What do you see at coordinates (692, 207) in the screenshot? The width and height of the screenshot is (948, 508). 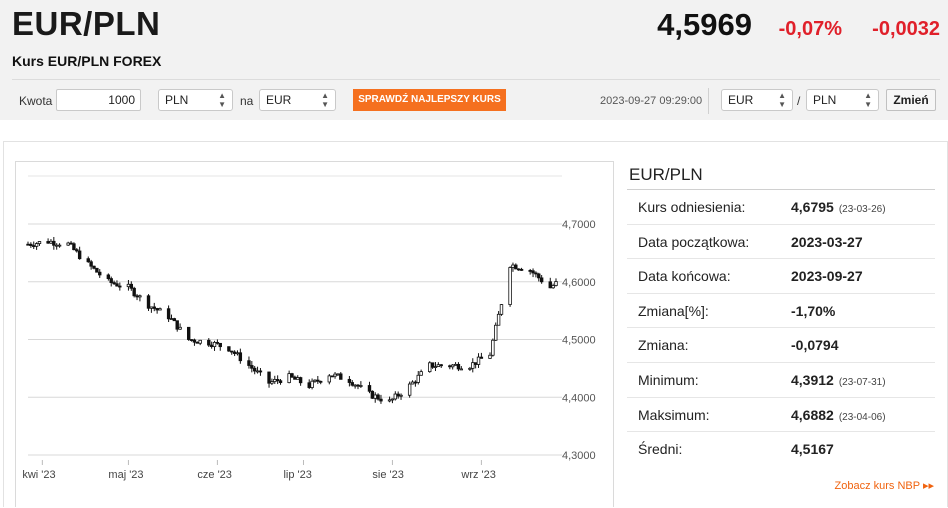 I see `stats-key: Kurs odniesienia:` at bounding box center [692, 207].